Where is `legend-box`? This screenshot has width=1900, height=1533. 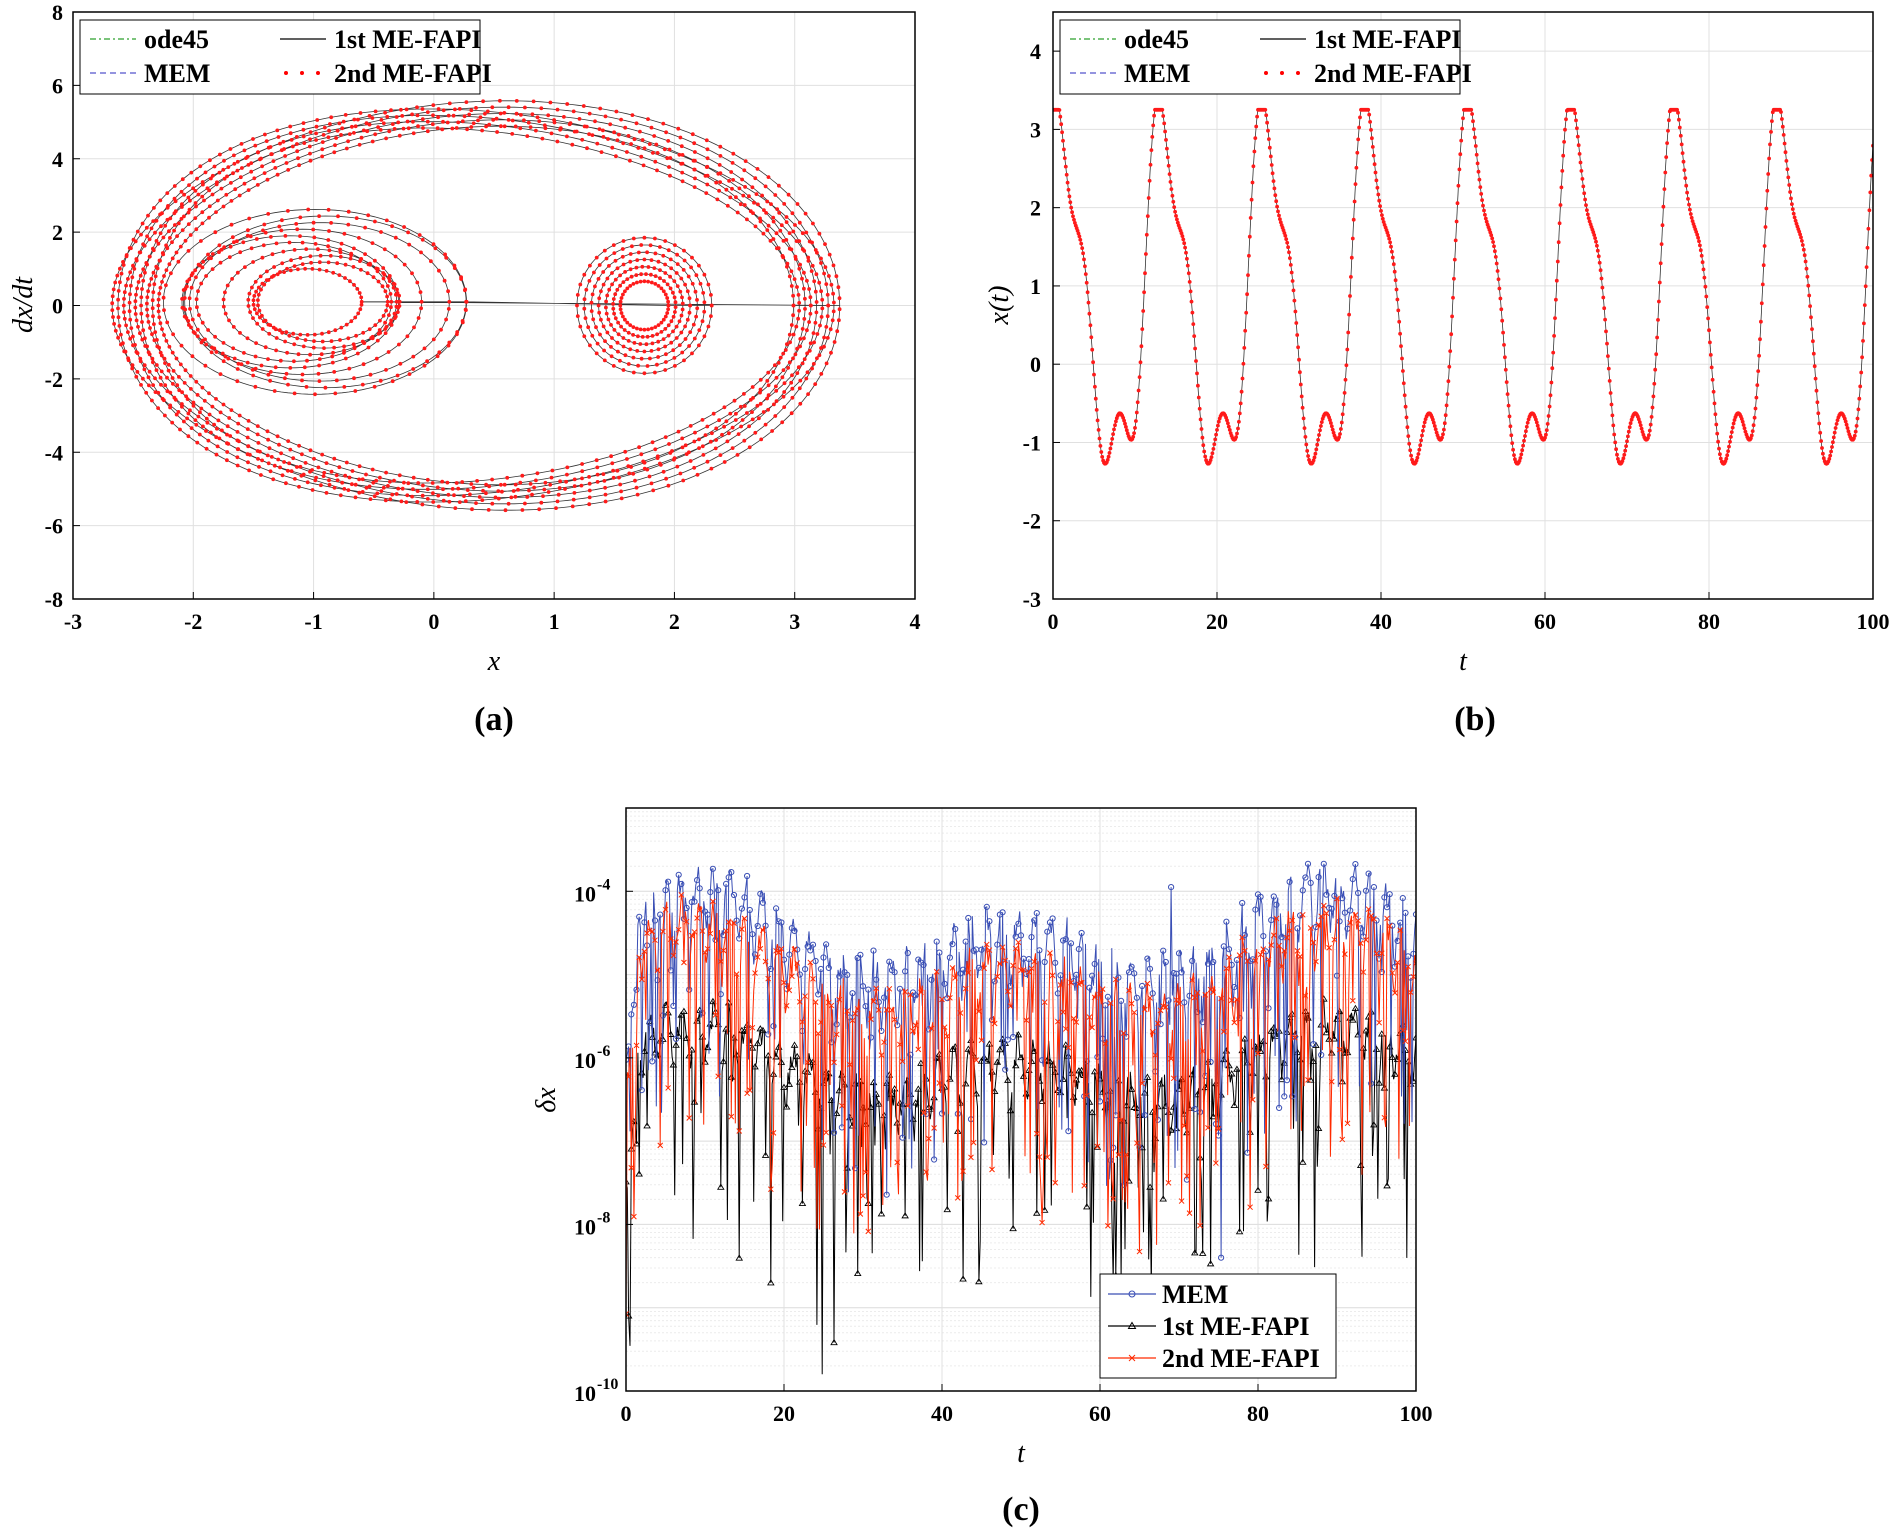
legend-box is located at coordinates (280, 57).